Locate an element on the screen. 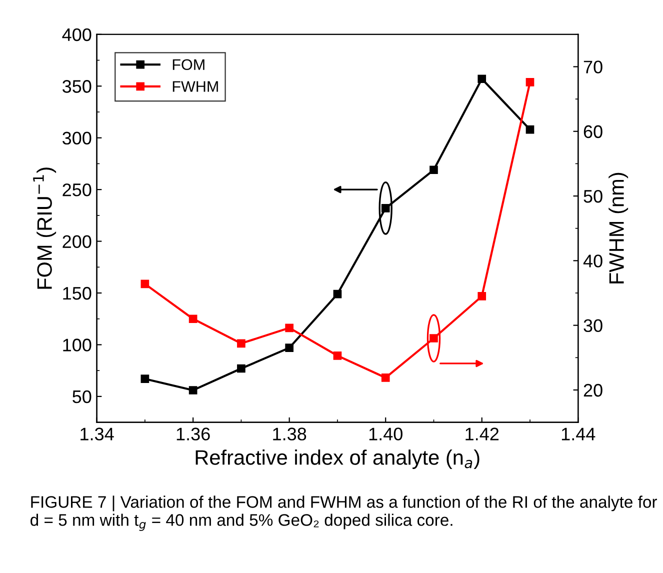  x-tick-label: 1.42 is located at coordinates (482, 434).